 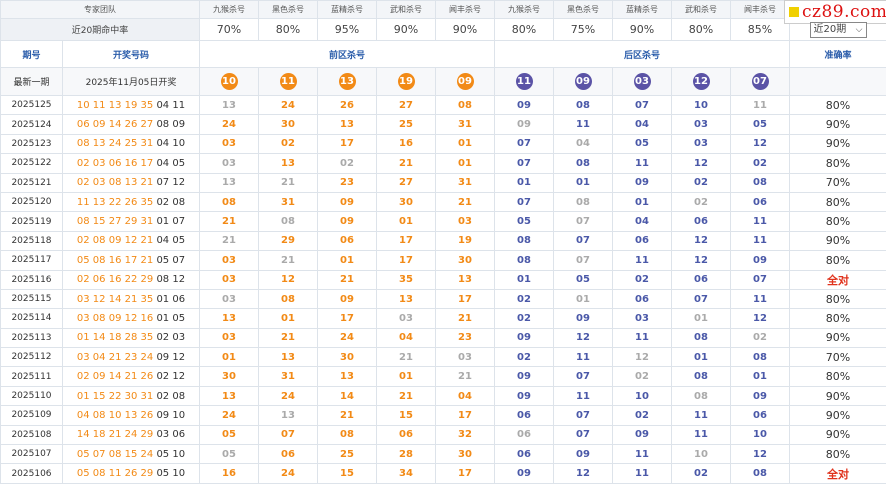 I want to click on period-cell: 2025109, so click(x=31, y=415).